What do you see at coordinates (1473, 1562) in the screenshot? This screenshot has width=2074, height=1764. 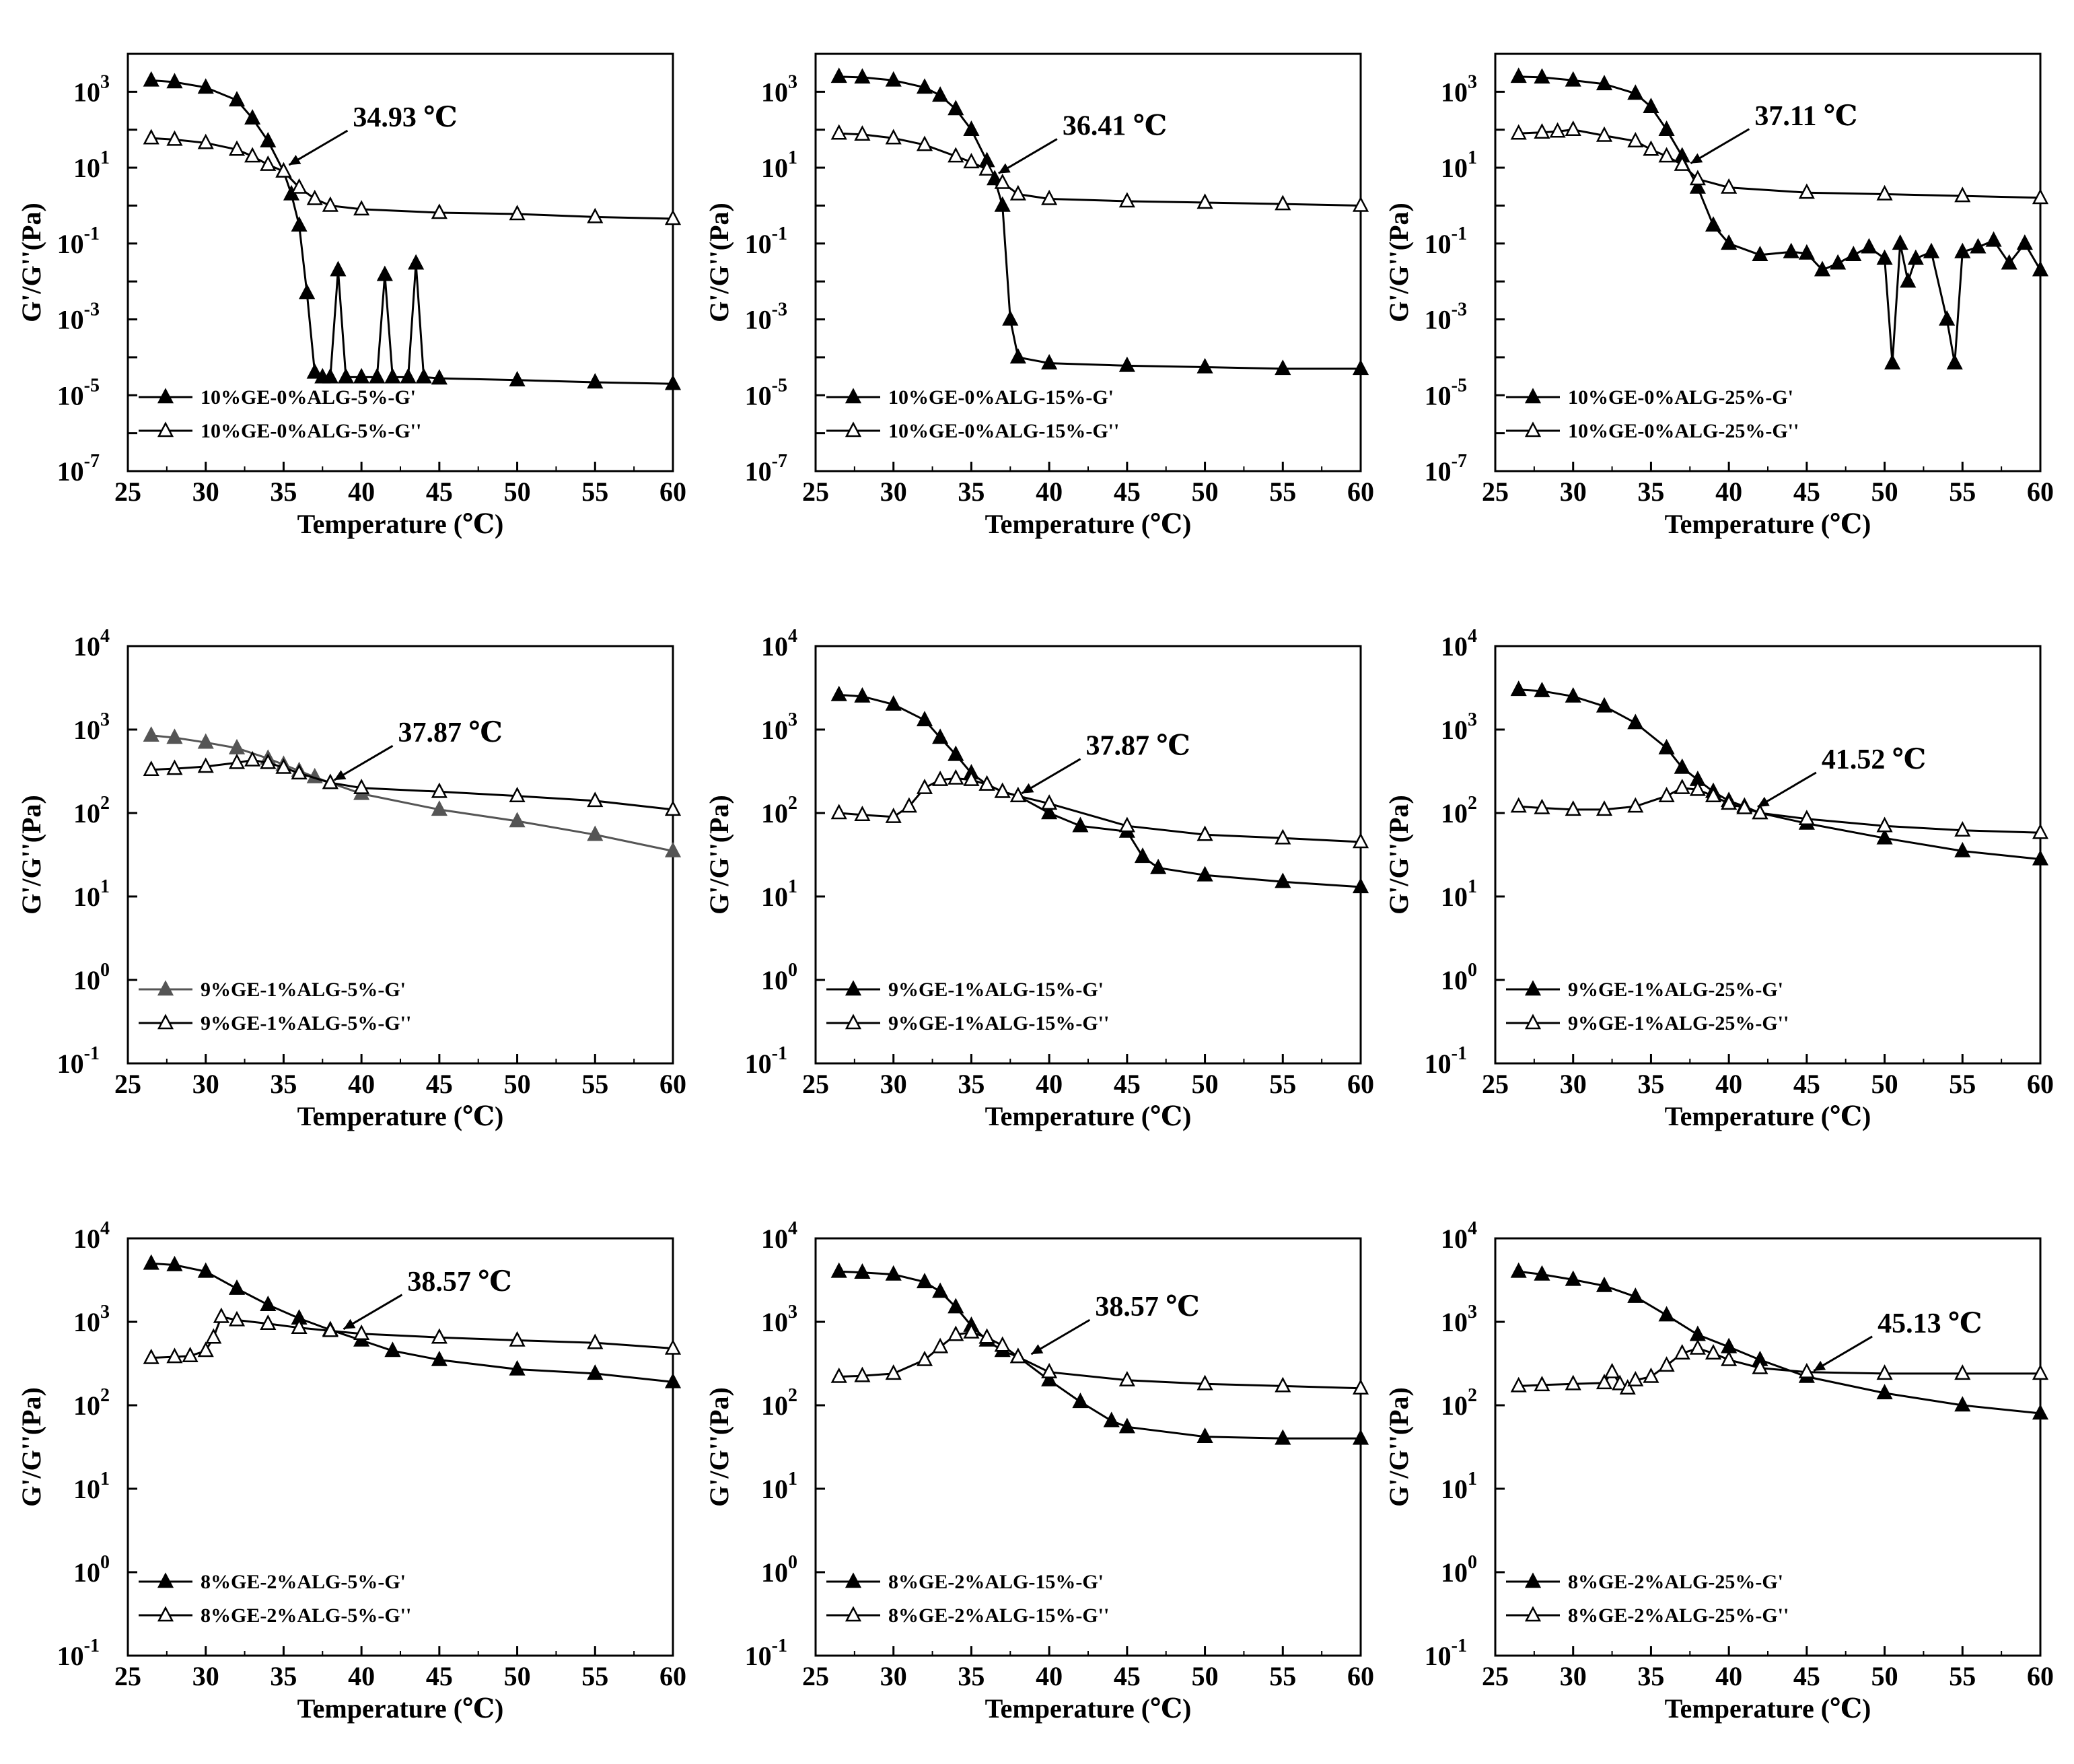 I see `y-tick-exponent: 0` at bounding box center [1473, 1562].